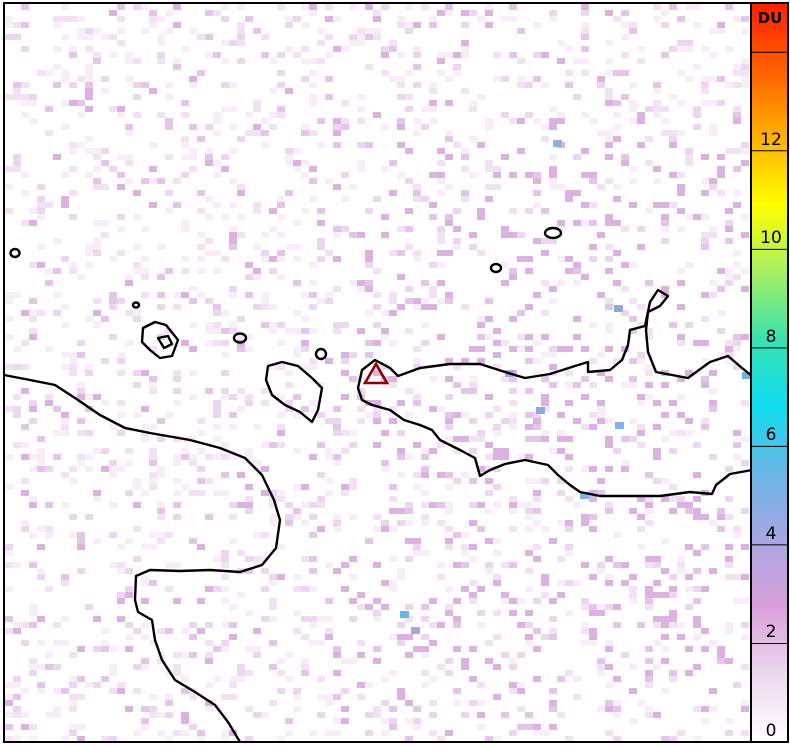 The height and width of the screenshot is (746, 790). I want to click on islet, so click(321, 354).